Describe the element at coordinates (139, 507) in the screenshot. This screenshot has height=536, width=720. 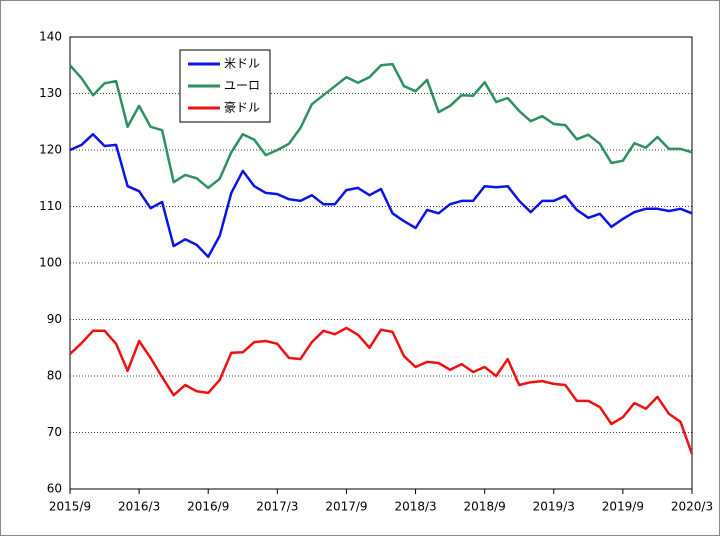
I see `x-tick-label: 2016/3` at that location.